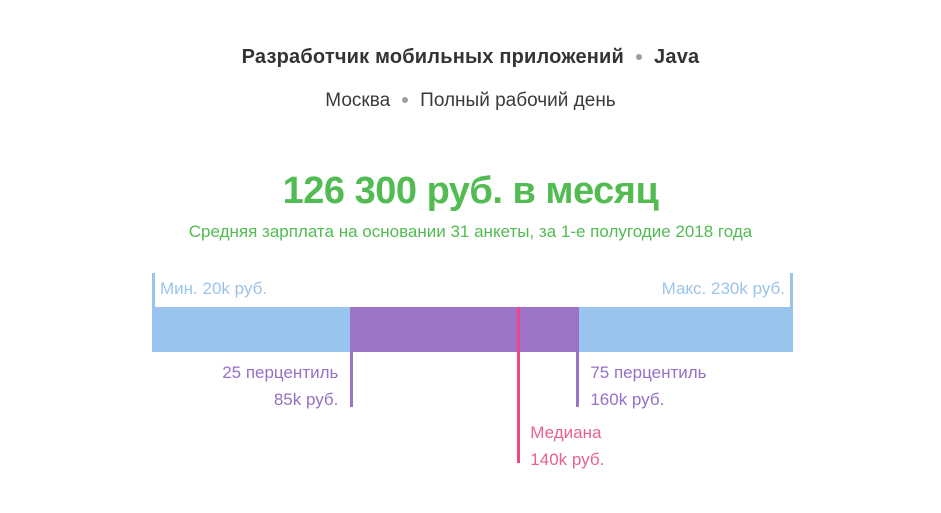 The height and width of the screenshot is (513, 941). I want to click on average-salary-headline: 126 300 руб. в месяц, so click(470, 191).